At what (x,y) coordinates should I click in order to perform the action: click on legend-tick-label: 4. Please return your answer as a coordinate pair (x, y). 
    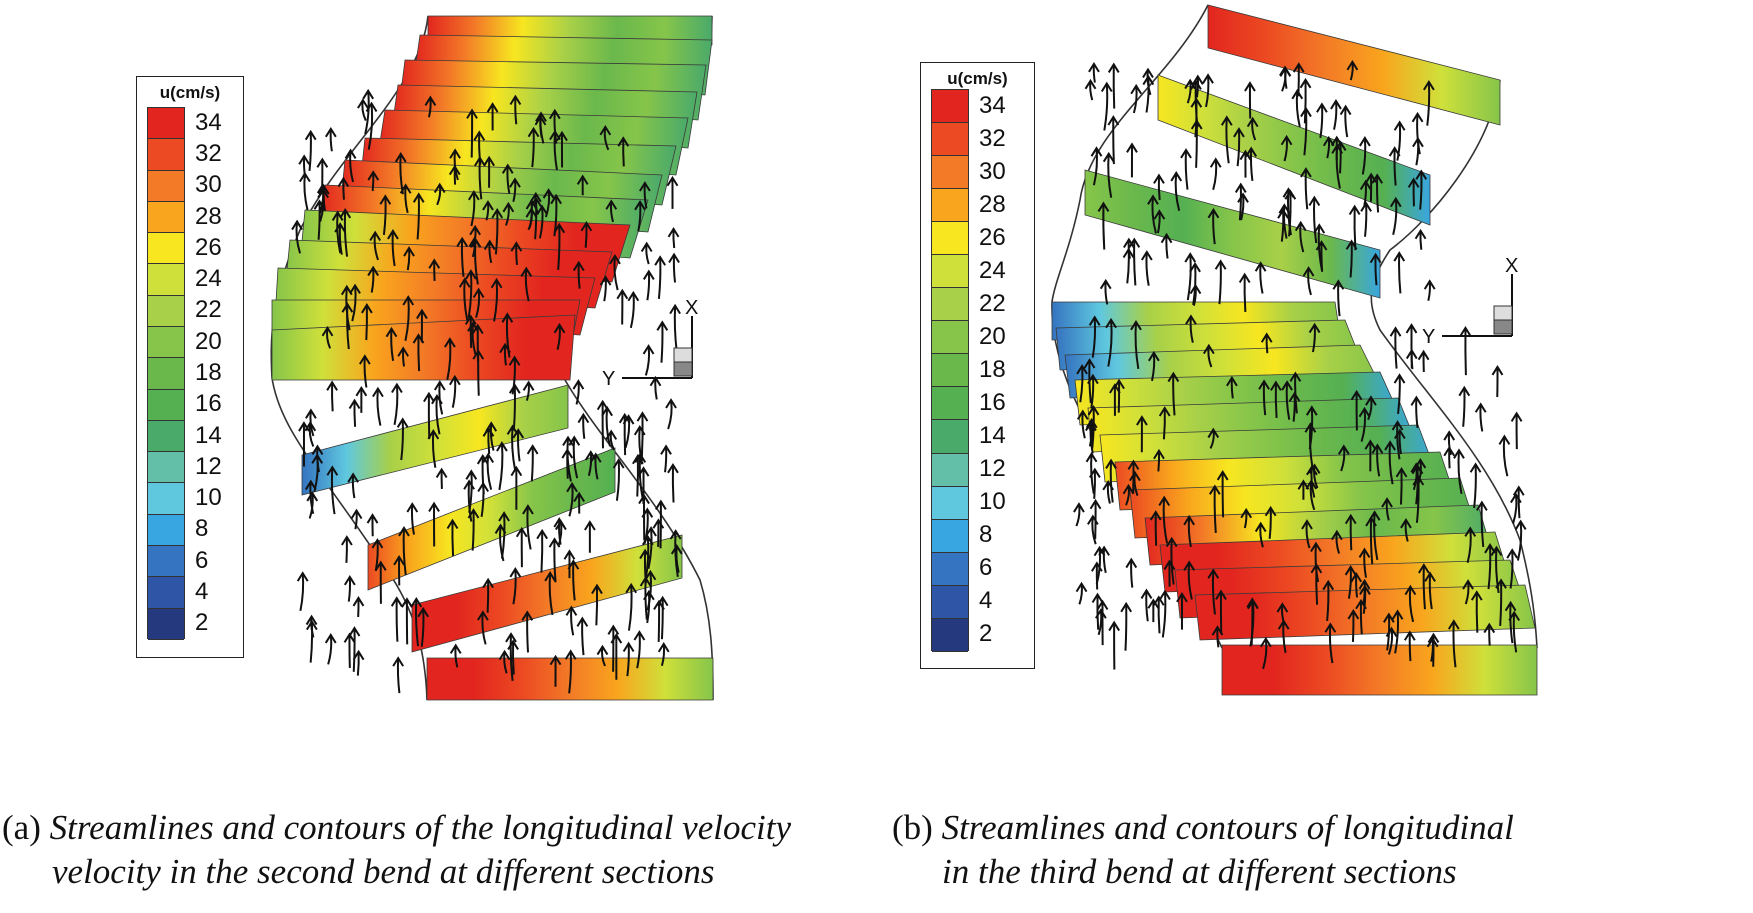
    Looking at the image, I should click on (202, 592).